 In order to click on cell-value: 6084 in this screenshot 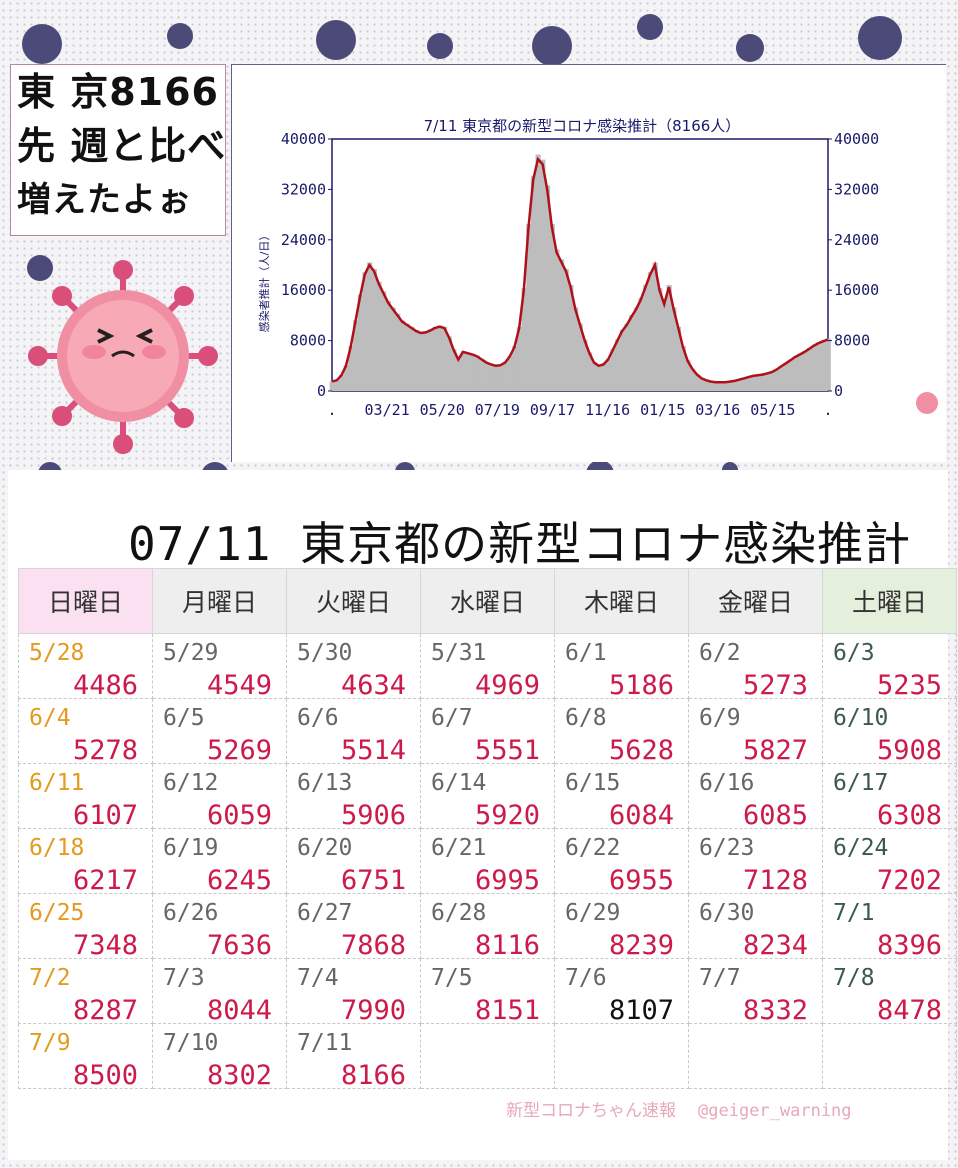, I will do `click(641, 815)`.